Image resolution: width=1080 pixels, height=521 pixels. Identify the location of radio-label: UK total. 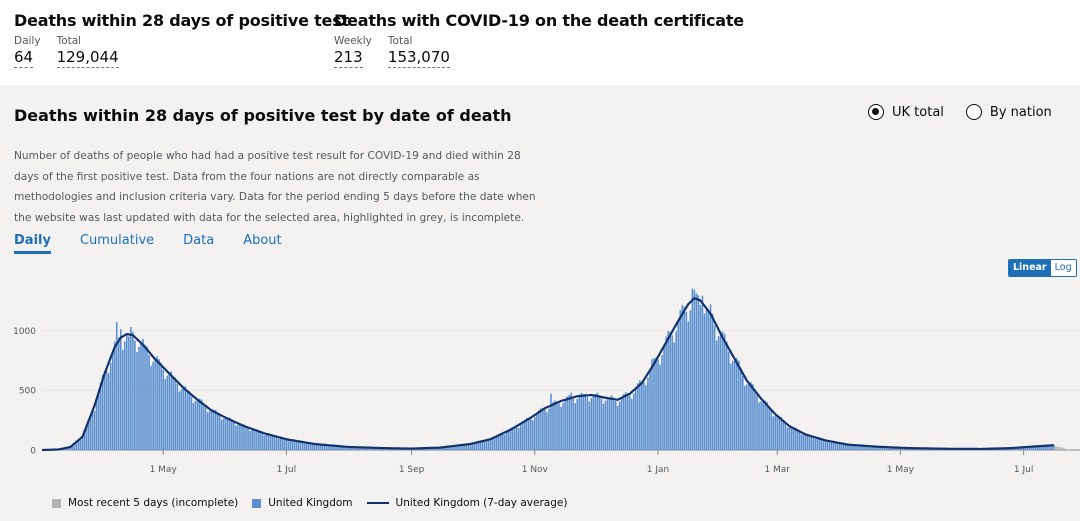
(918, 112).